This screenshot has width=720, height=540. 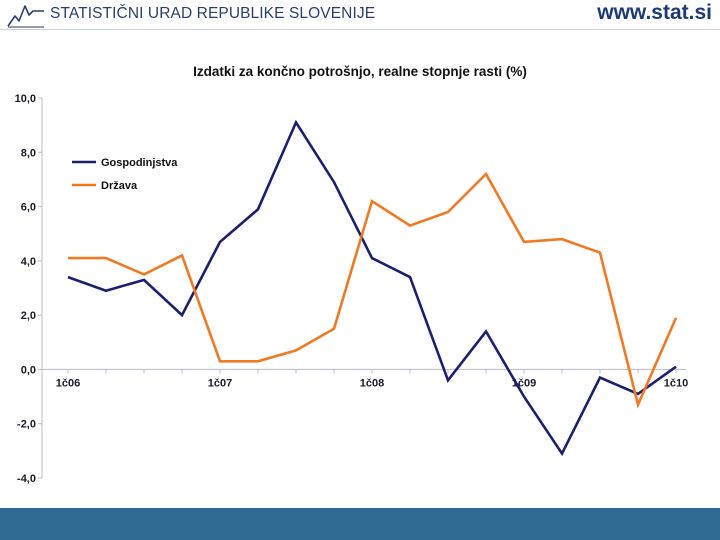 I want to click on legend-label: Država, so click(x=119, y=186).